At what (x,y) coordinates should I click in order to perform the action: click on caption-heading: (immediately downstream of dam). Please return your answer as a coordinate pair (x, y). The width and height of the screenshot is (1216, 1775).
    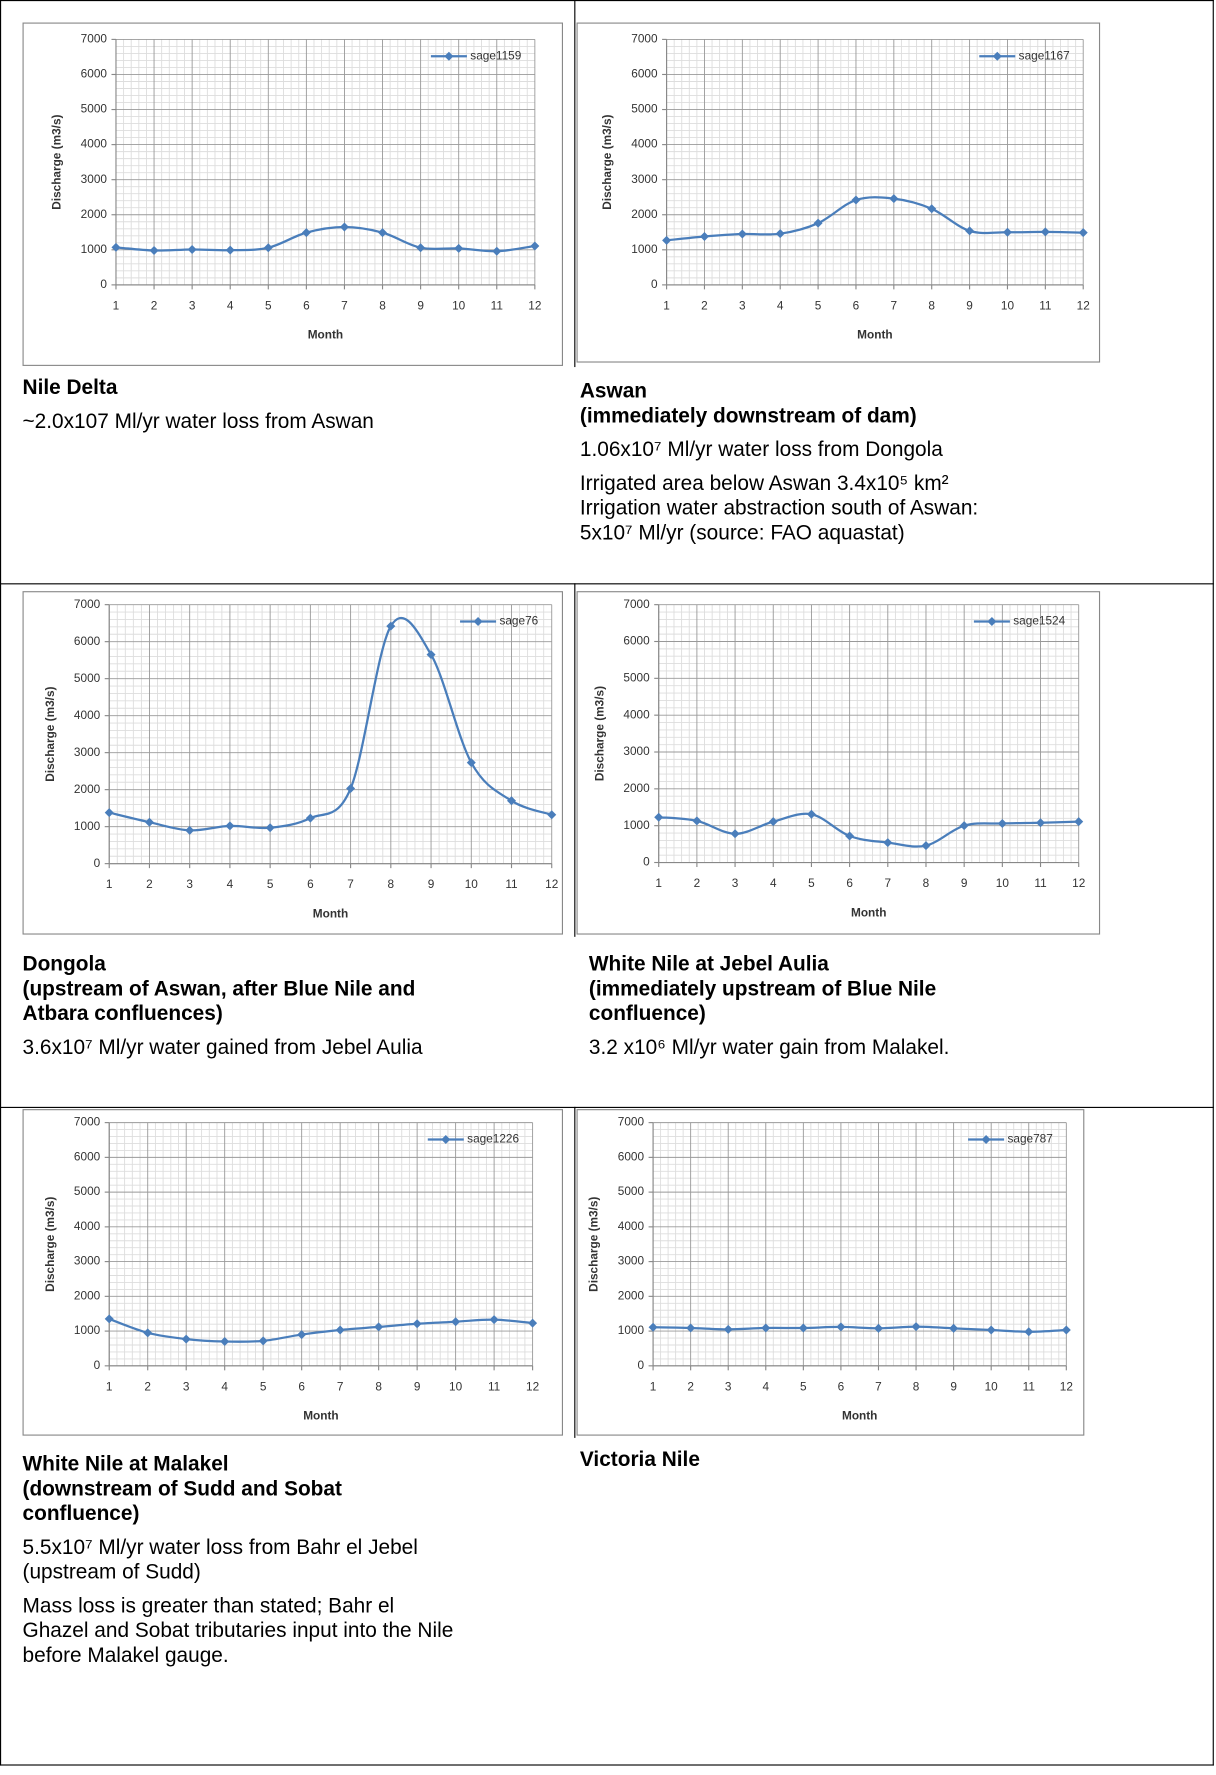
    Looking at the image, I should click on (748, 415).